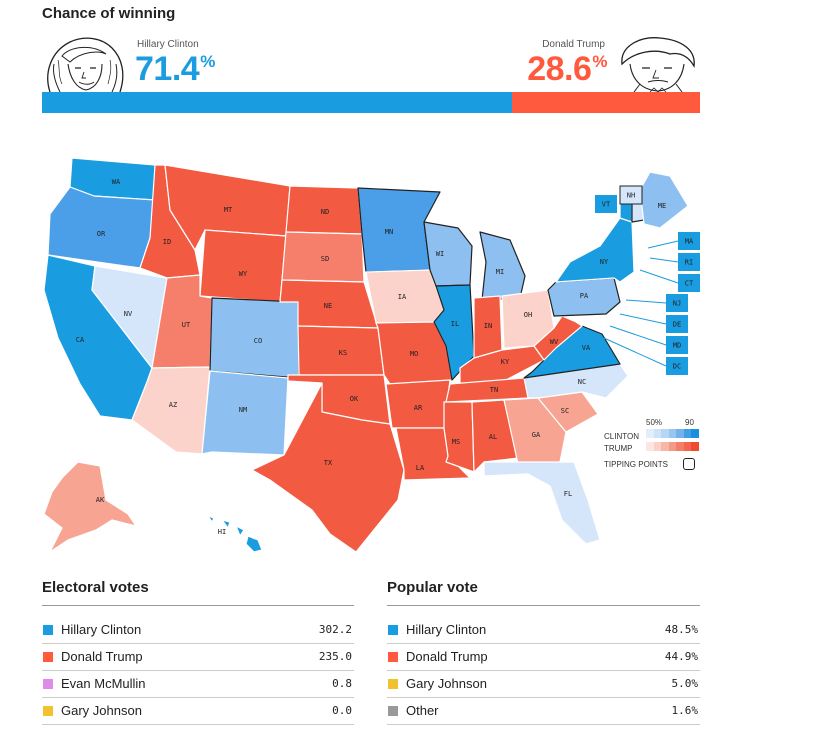  What do you see at coordinates (662, 206) in the screenshot?
I see `state-label-me: ME` at bounding box center [662, 206].